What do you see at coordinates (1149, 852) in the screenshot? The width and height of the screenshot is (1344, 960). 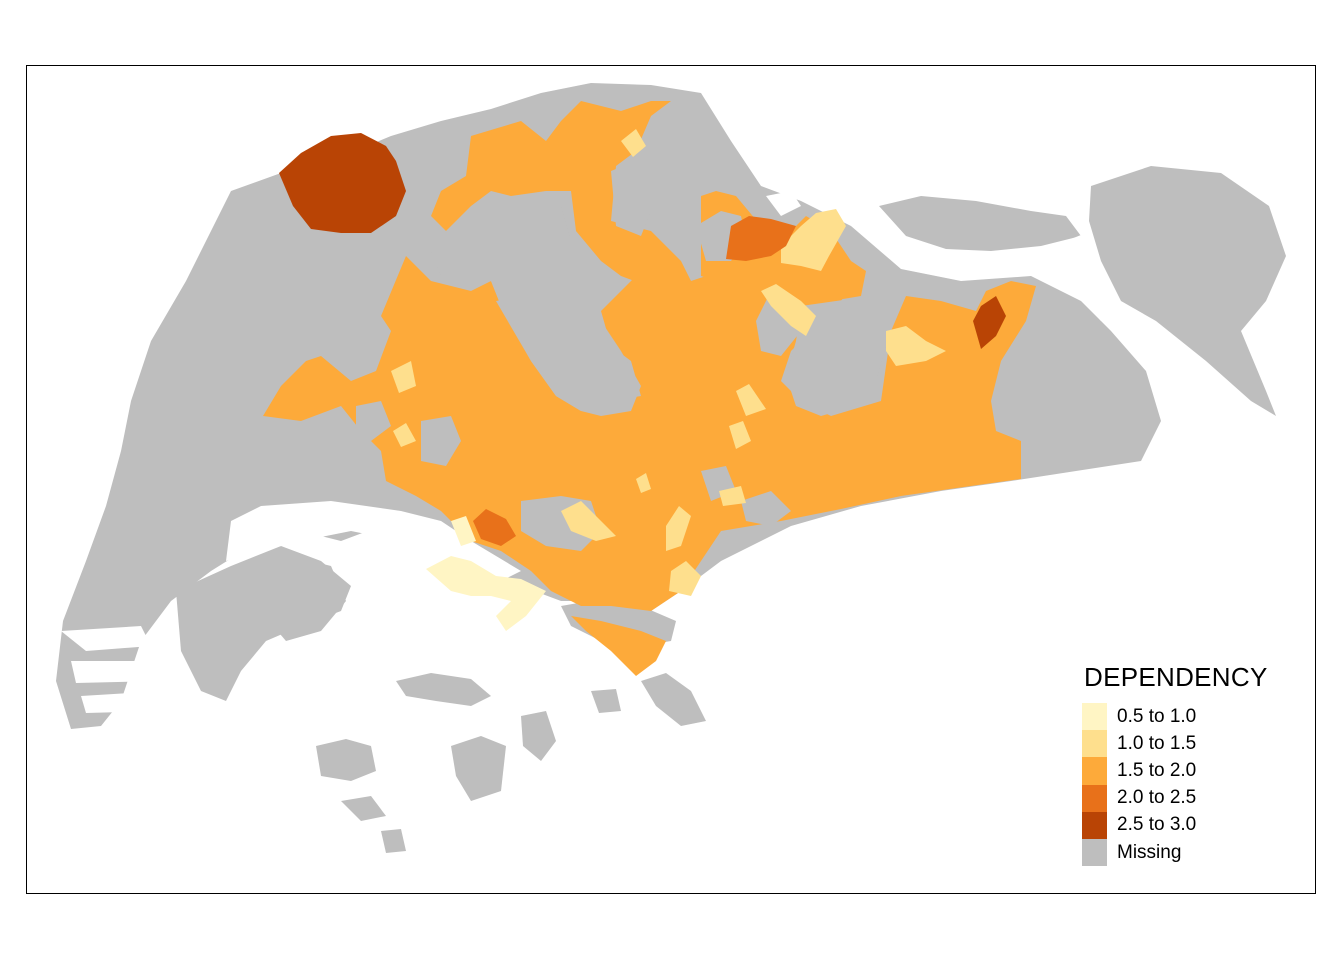 I see `legend-label: Missing` at bounding box center [1149, 852].